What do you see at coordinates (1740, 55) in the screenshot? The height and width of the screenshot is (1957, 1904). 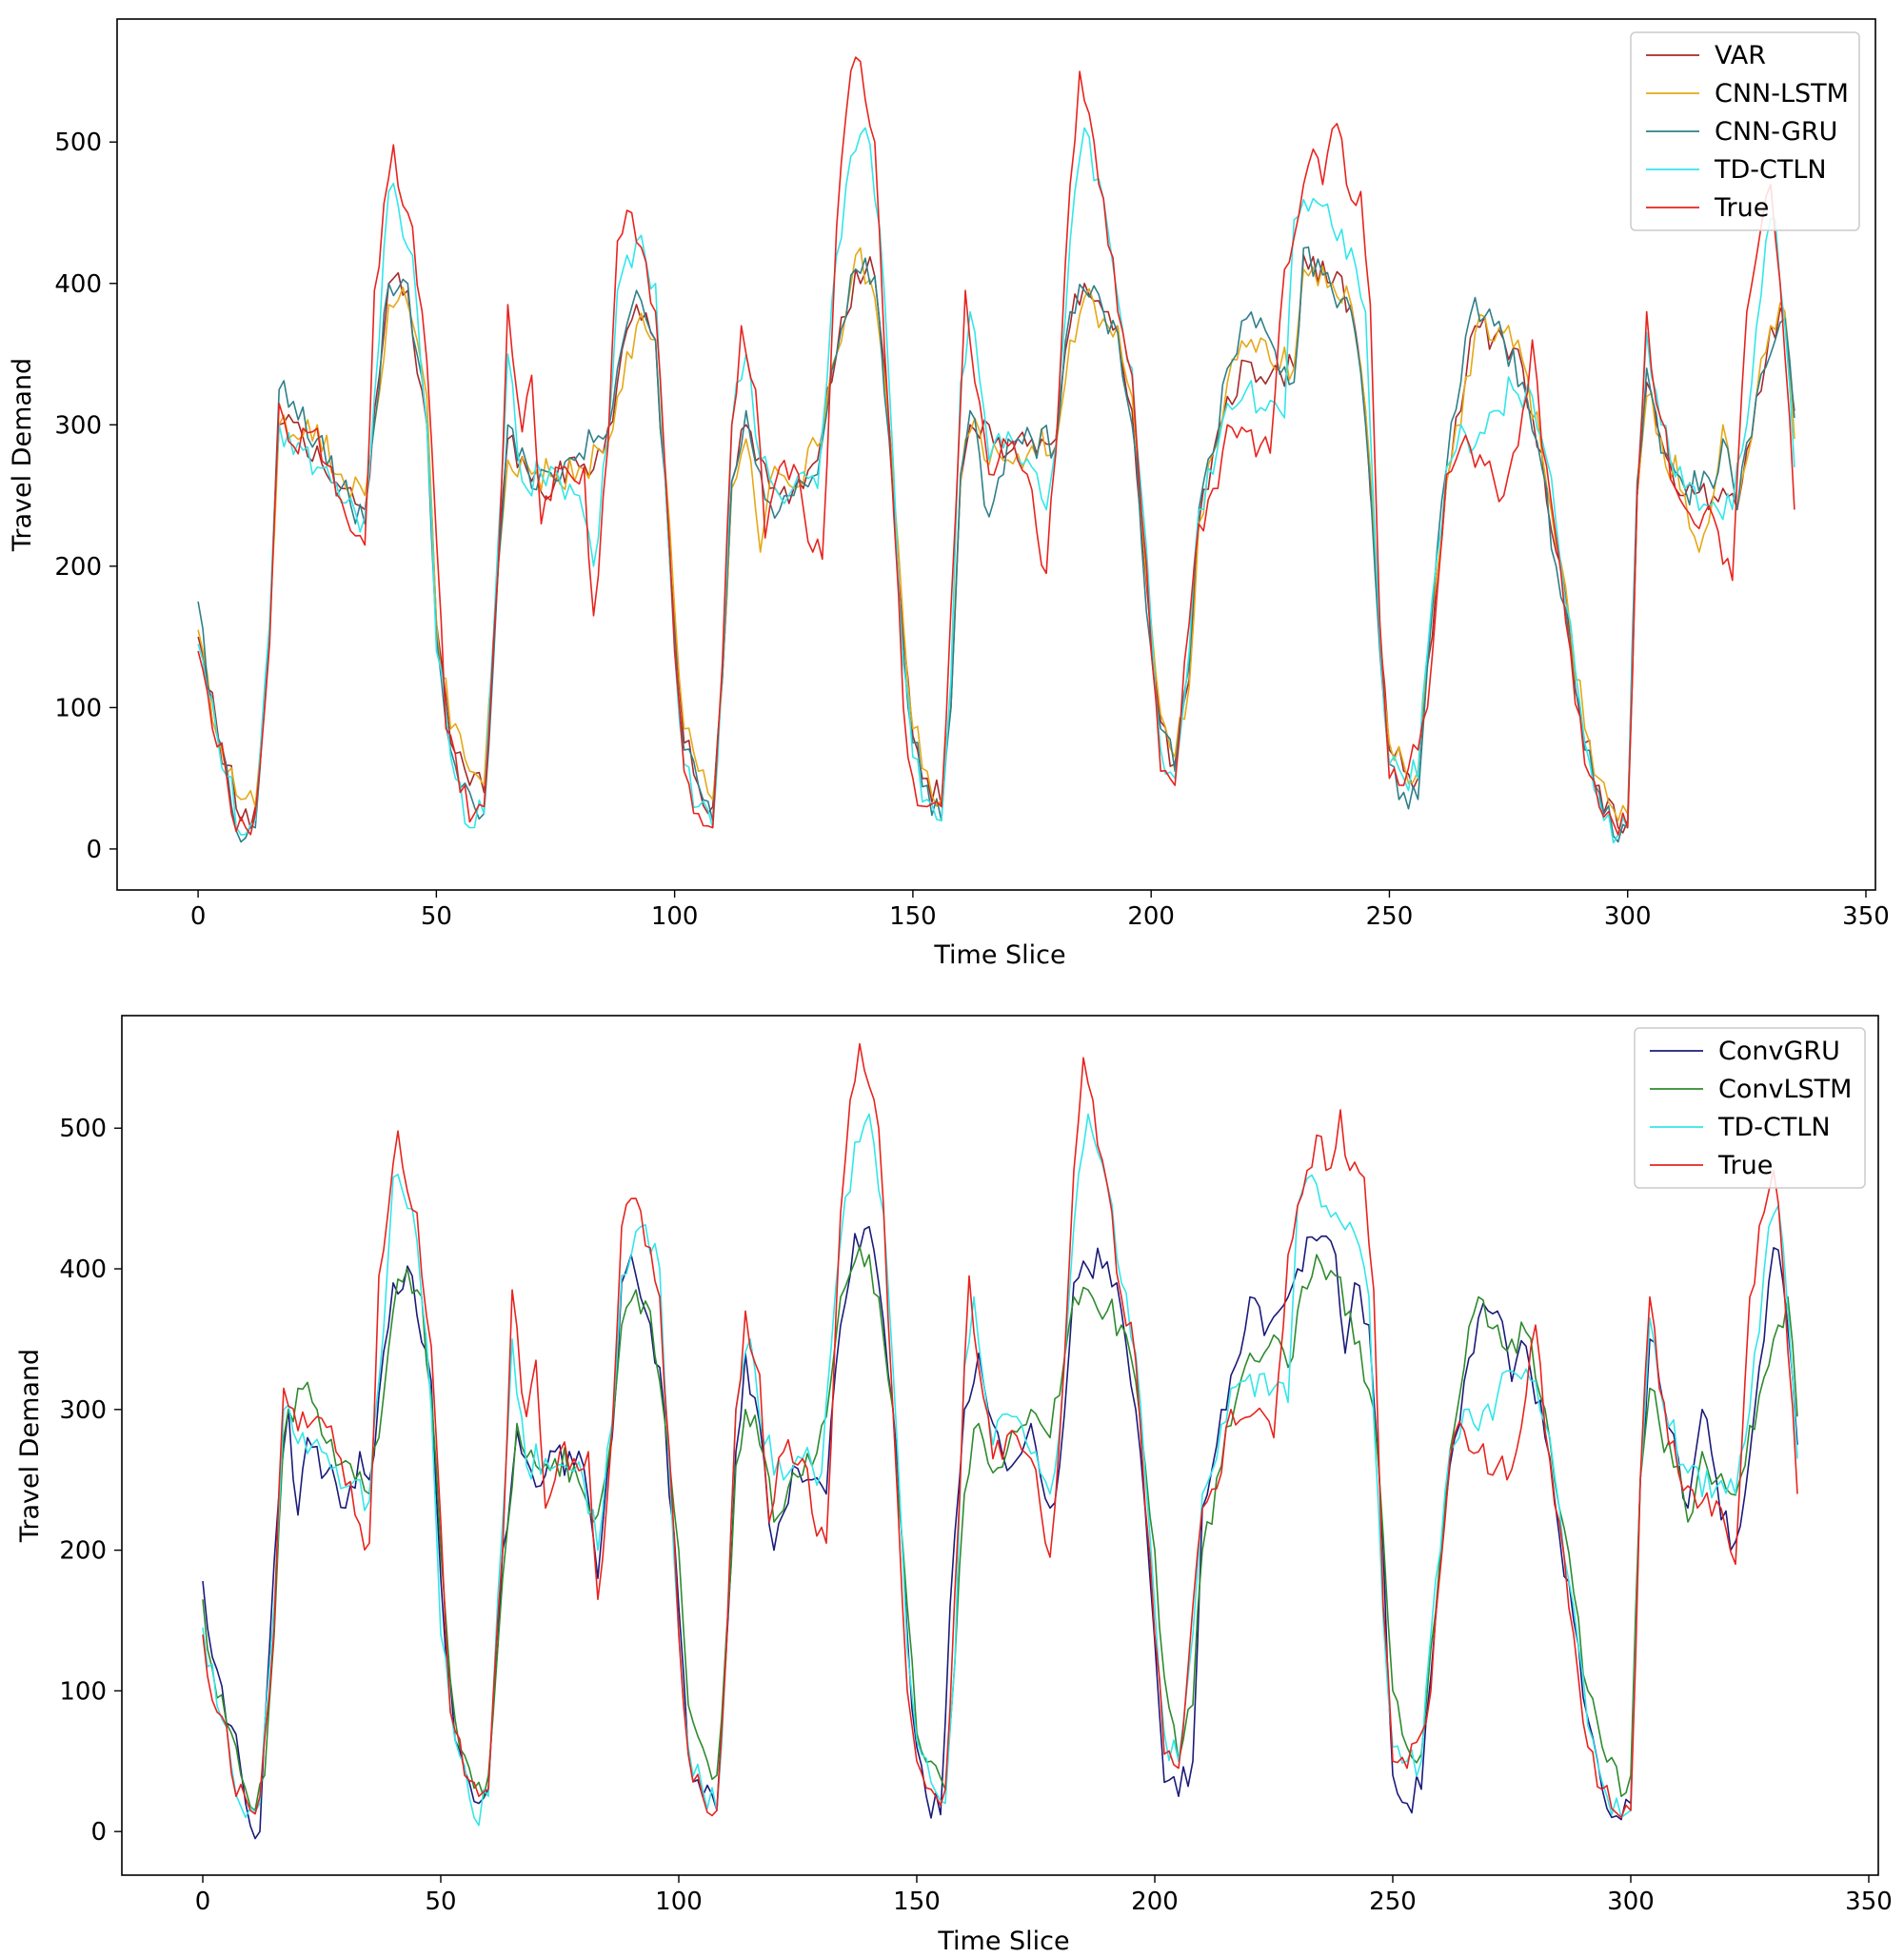 I see `legend-label: VAR` at bounding box center [1740, 55].